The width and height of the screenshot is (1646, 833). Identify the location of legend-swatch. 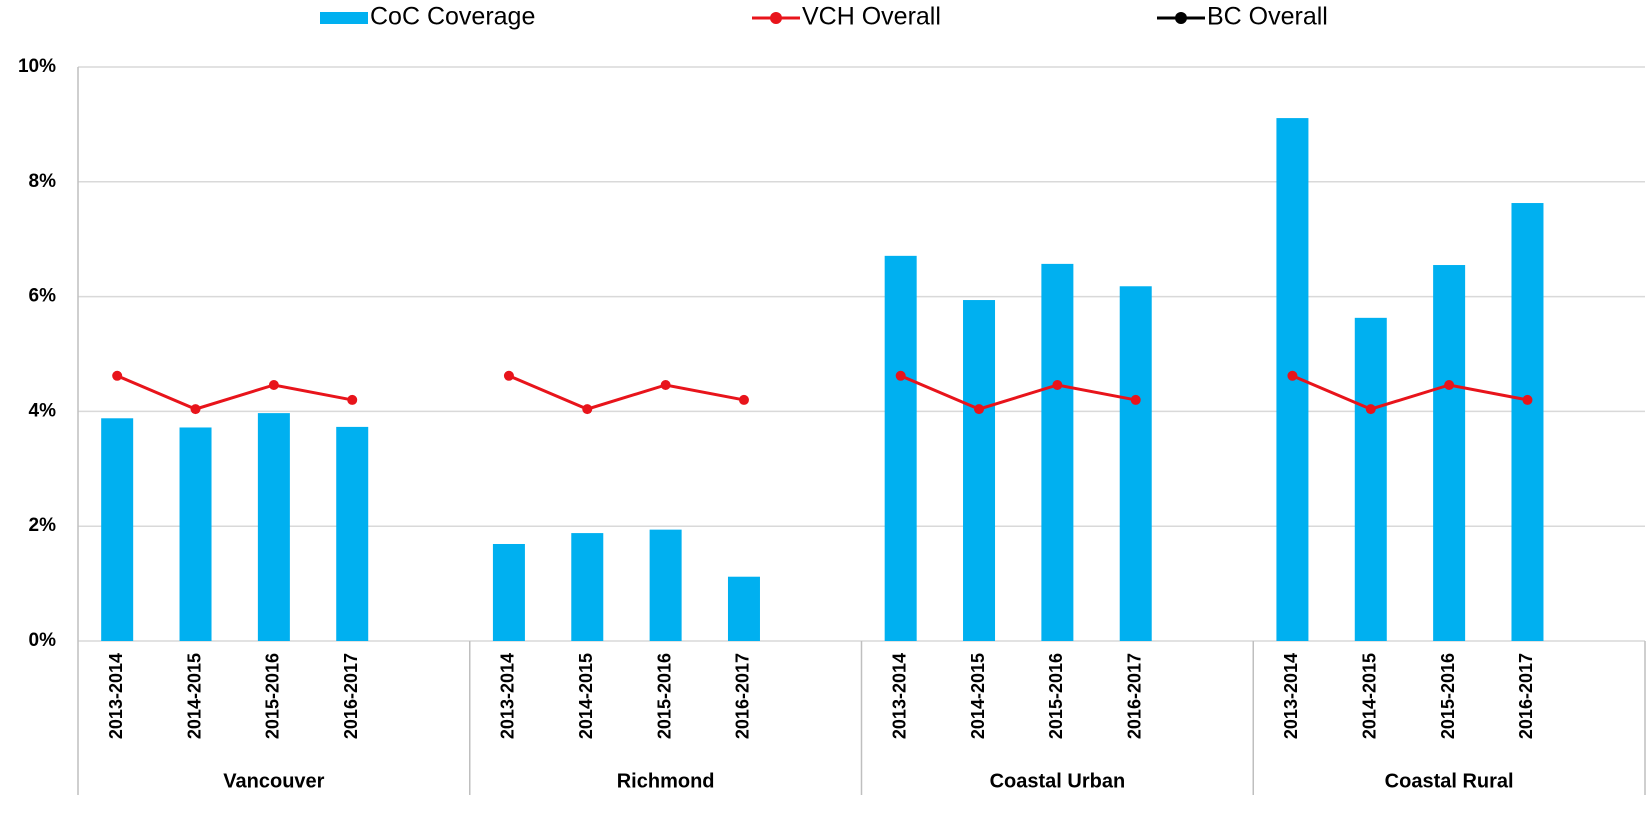
(344, 18).